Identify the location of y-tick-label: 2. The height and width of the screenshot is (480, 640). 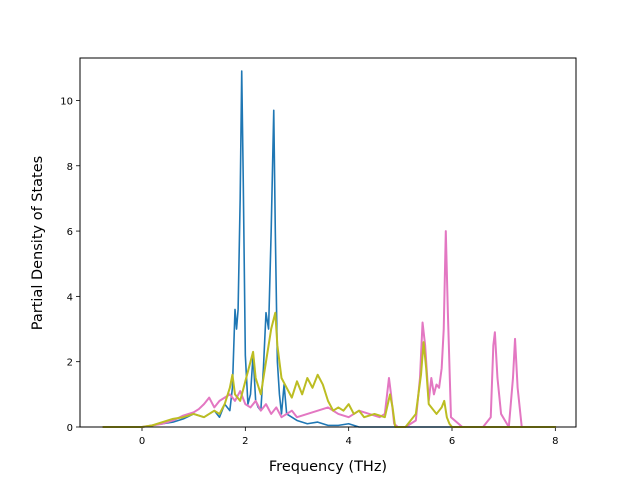
(70, 363).